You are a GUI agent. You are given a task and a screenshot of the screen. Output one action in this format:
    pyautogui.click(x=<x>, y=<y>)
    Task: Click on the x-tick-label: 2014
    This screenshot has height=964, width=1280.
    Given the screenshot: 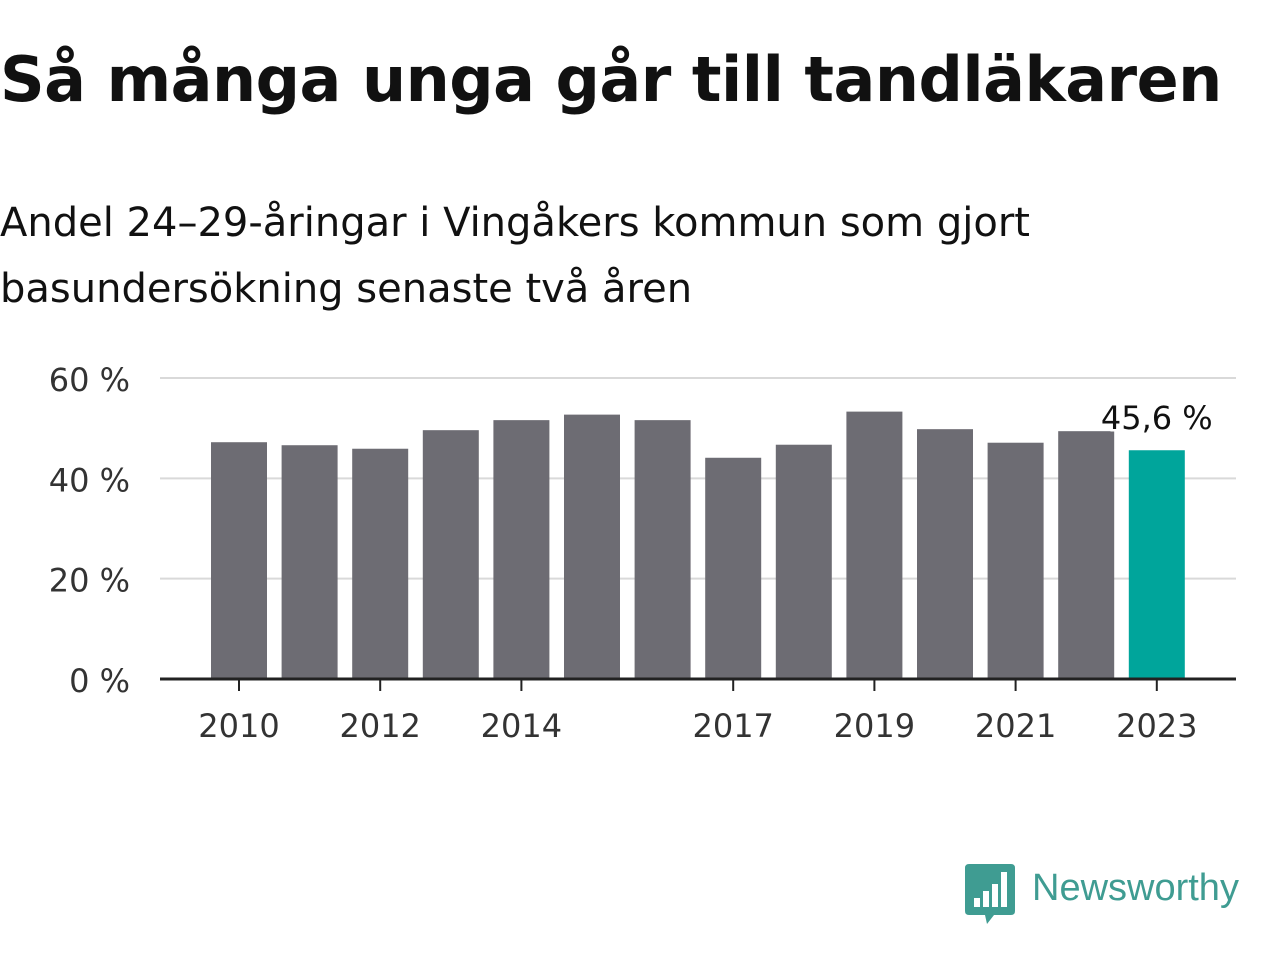 What is the action you would take?
    pyautogui.click(x=521, y=726)
    